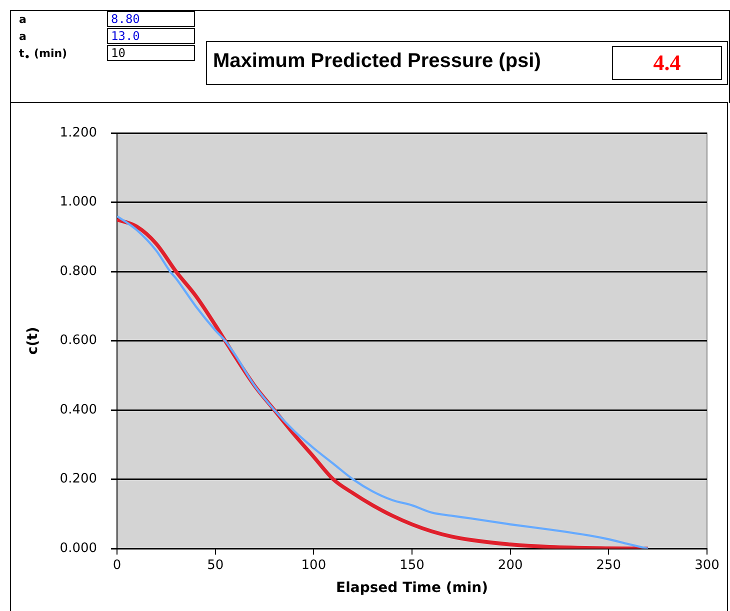  I want to click on y-tick-label: 0.400, so click(79, 410).